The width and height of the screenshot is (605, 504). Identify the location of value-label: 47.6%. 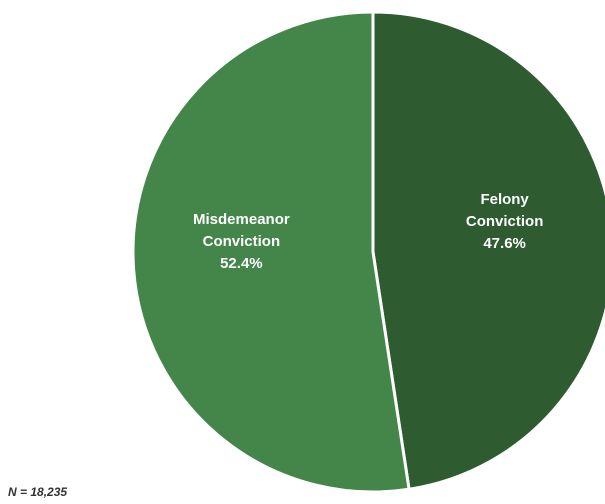
(504, 243).